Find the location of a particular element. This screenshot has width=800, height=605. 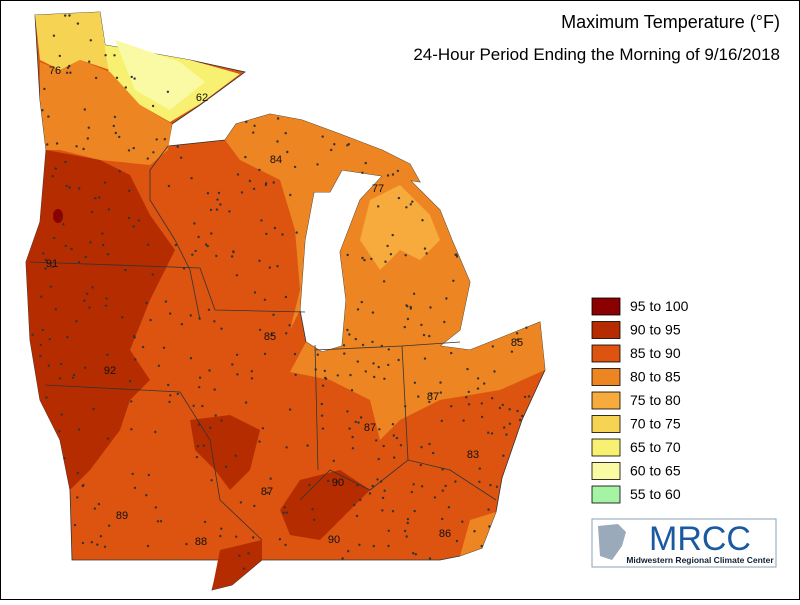

legend-label: 90 to 95 is located at coordinates (655, 330).